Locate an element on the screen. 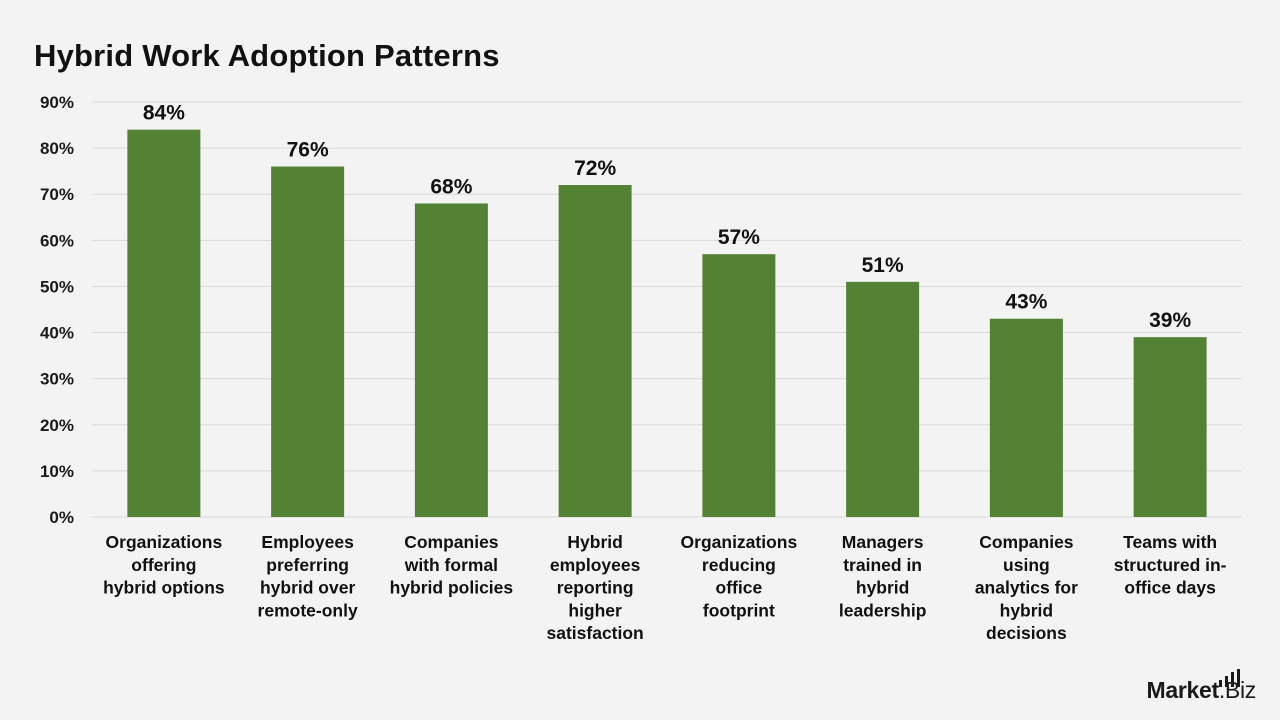 Image resolution: width=1280 pixels, height=720 pixels. brand-logo: Market .Biz is located at coordinates (1201, 686).